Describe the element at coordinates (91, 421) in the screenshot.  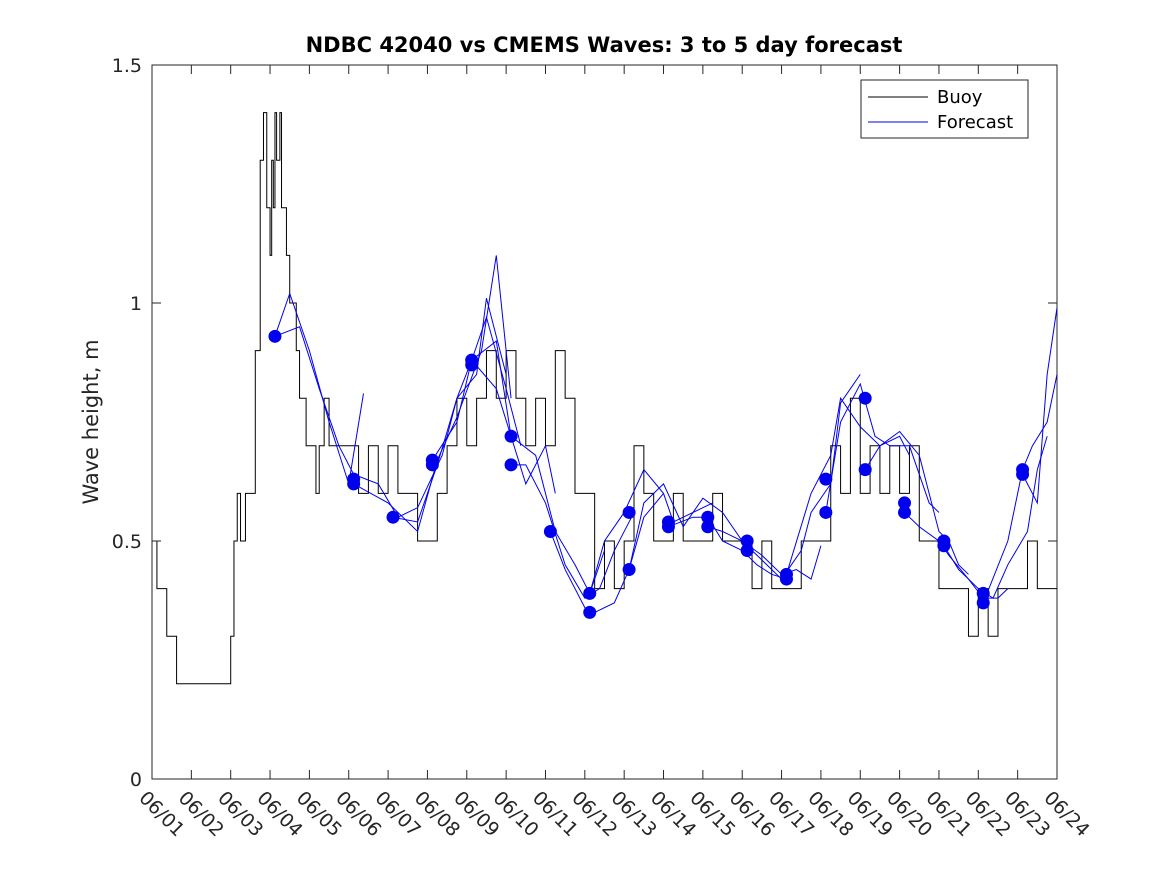
I see `y-axis-label: Wave height, m` at that location.